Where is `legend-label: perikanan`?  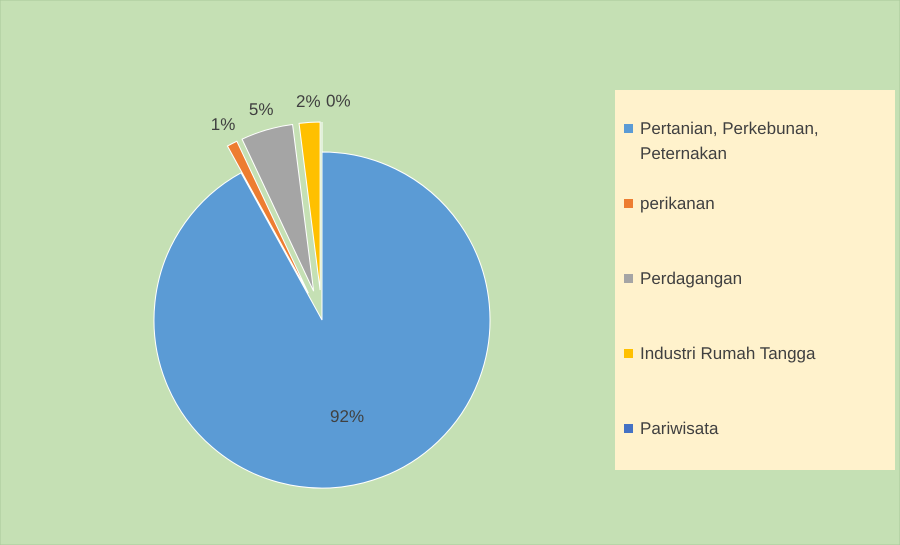
legend-label: perikanan is located at coordinates (677, 204).